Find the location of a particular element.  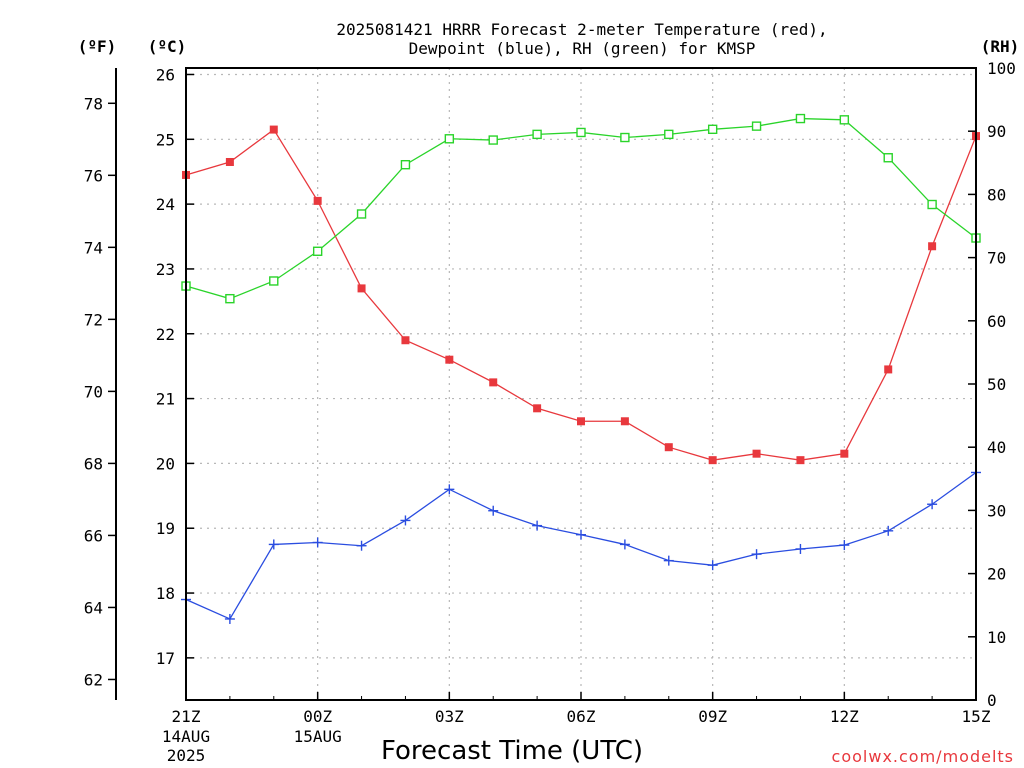

fahrenheit-tick-label: 74 is located at coordinates (93, 247).